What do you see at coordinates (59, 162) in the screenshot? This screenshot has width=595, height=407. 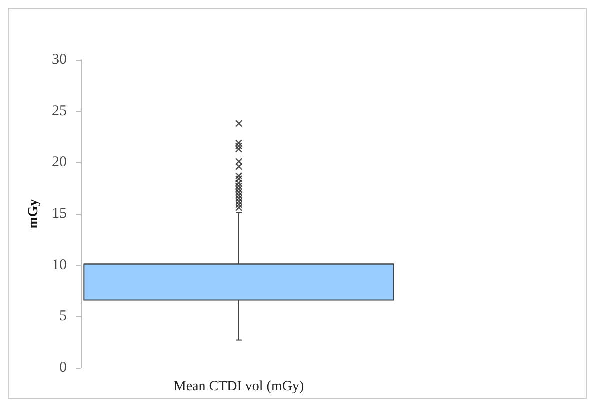 I see `y-tick-label: 20` at bounding box center [59, 162].